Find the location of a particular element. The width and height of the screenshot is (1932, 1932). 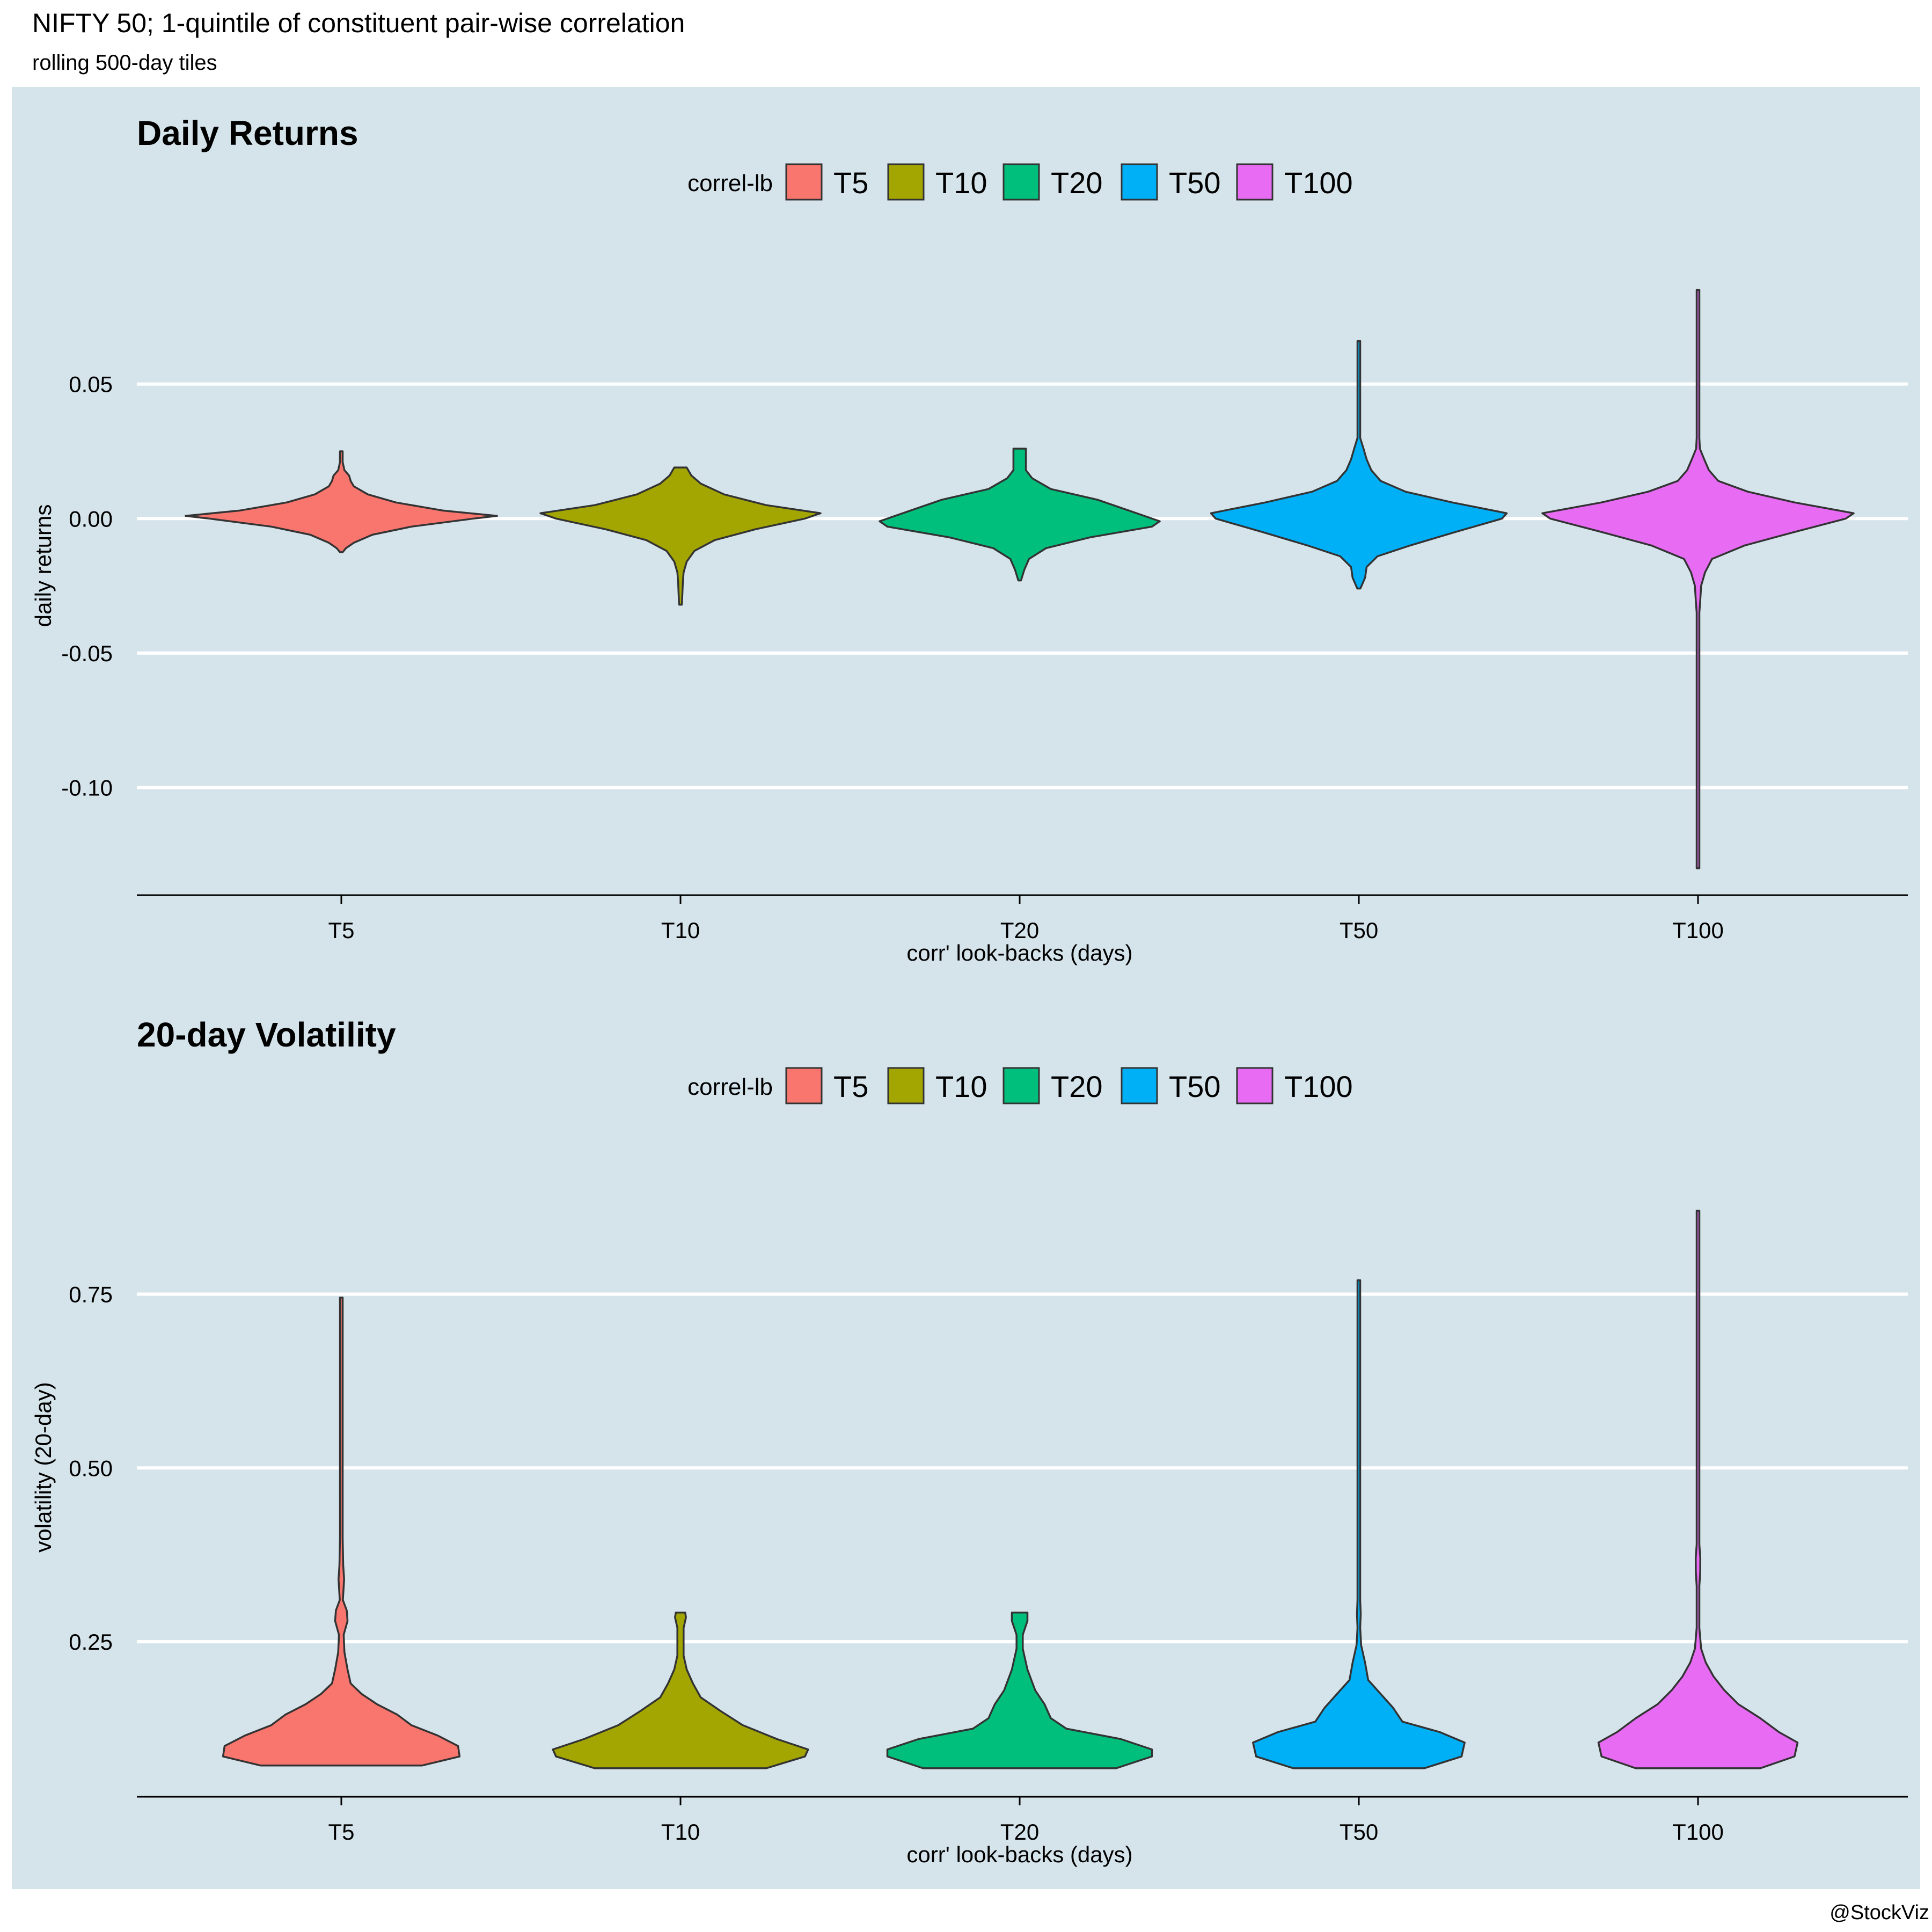

y-axis-label: daily returns is located at coordinates (43, 565).